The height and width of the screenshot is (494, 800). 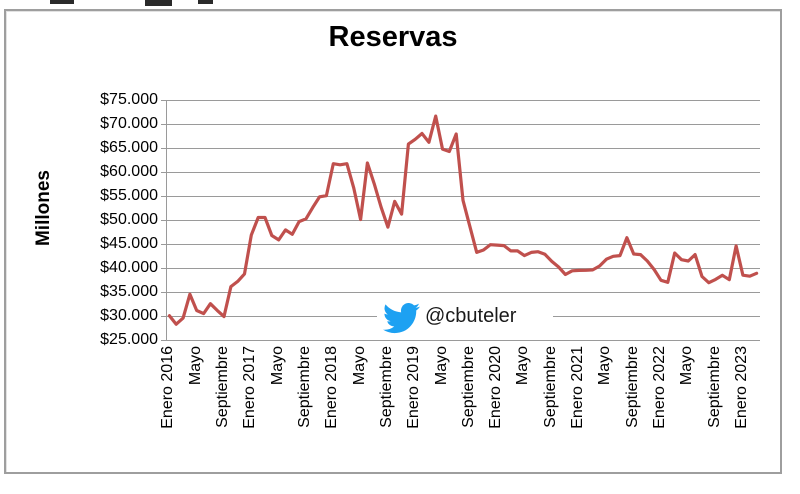 What do you see at coordinates (129, 99) in the screenshot?
I see `y-axis-tick-label: $75.000` at bounding box center [129, 99].